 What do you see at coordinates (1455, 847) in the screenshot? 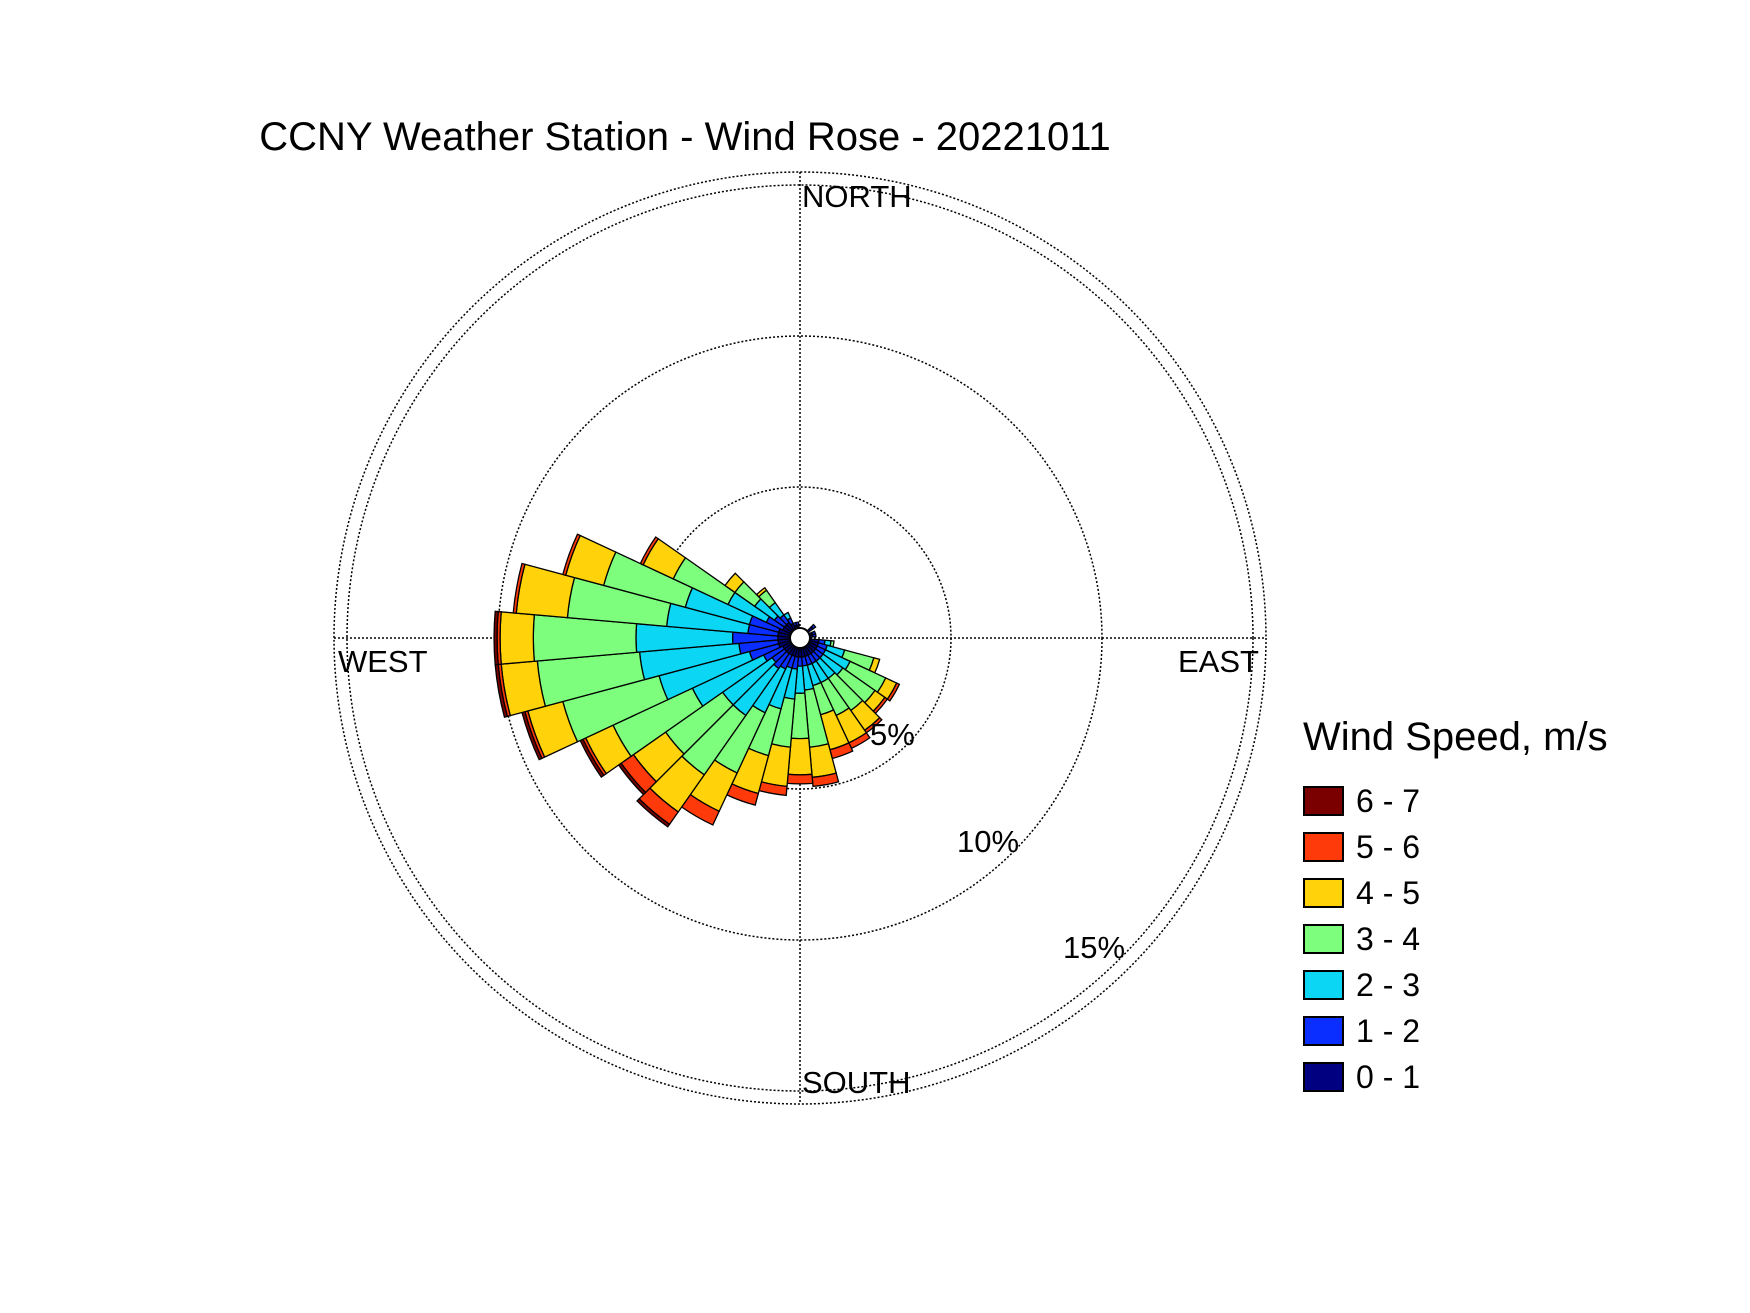
I see `legend-item: 5 - 6` at bounding box center [1455, 847].